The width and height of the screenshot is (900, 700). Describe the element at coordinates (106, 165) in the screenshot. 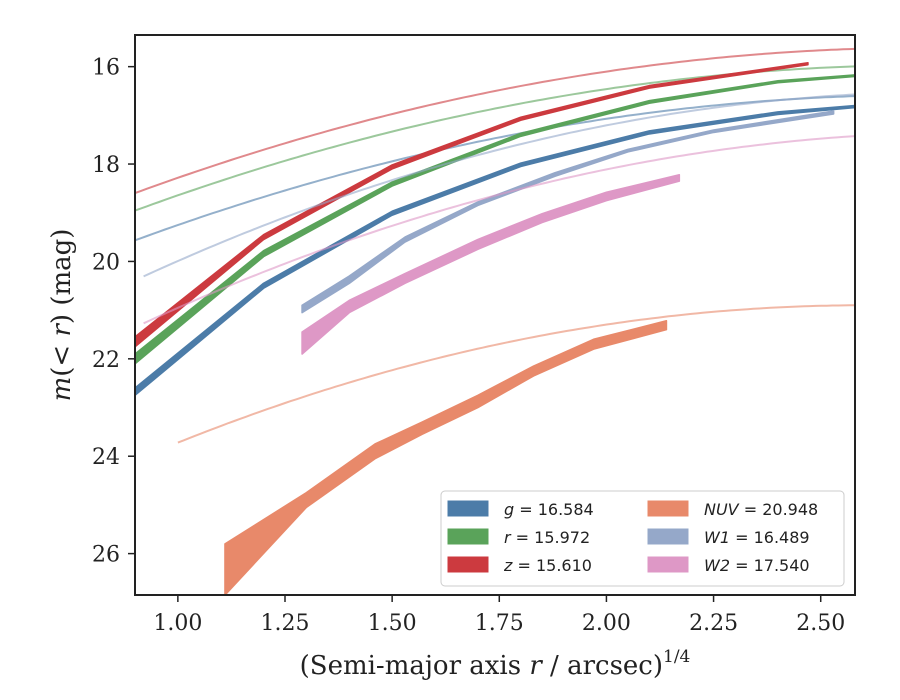

I see `y-tick-label: 18` at that location.